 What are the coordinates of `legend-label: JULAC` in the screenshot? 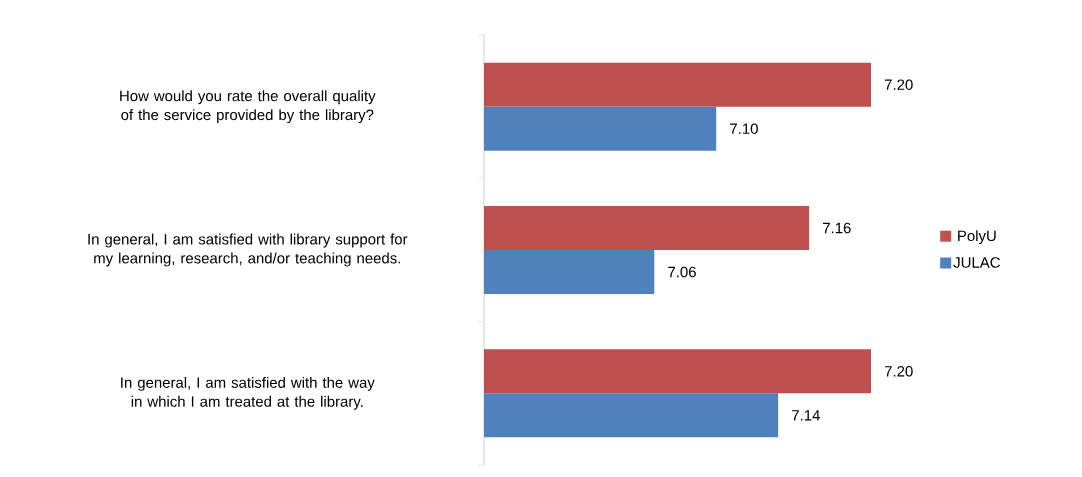 It's located at (976, 262).